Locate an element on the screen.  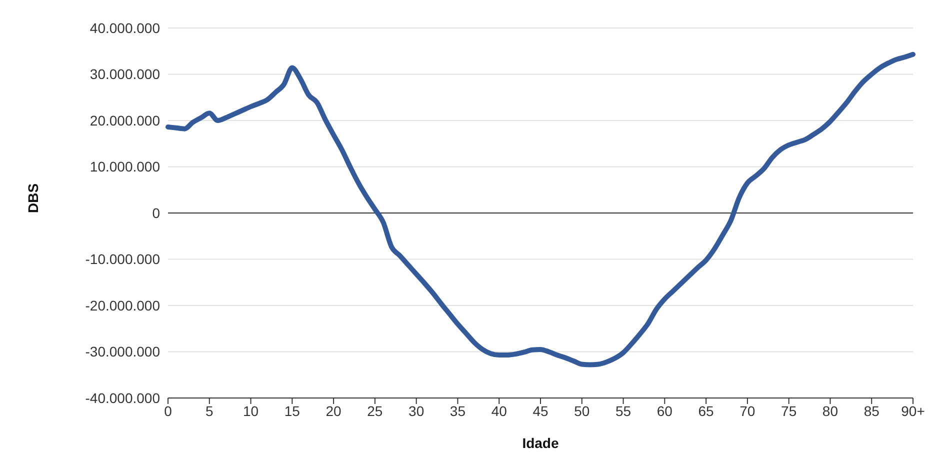
y-tick-label: 20.000.000 is located at coordinates (125, 120).